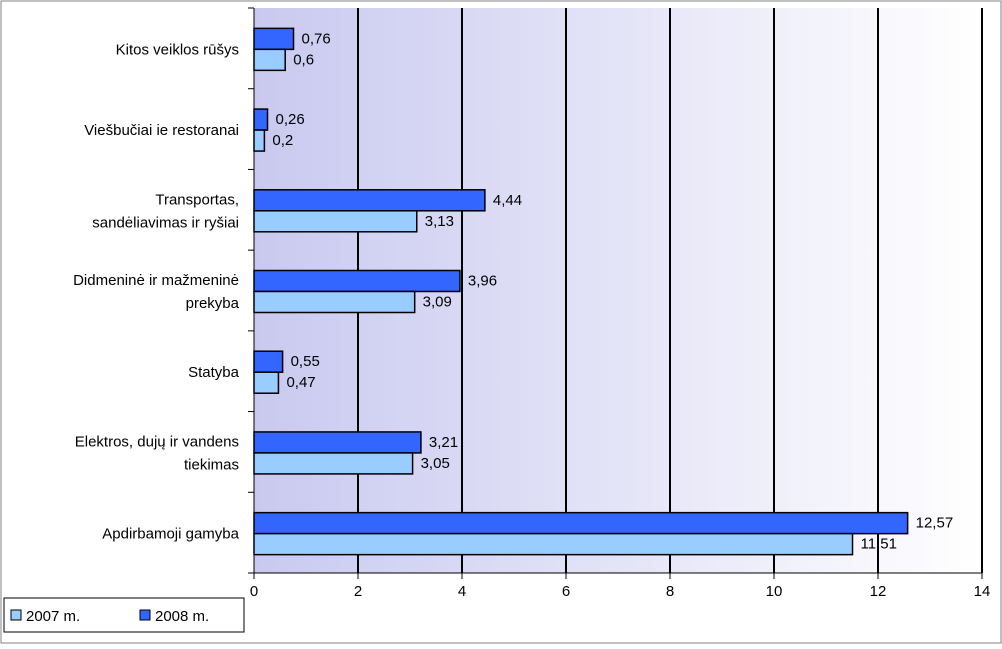 The image size is (1002, 649). I want to click on category-label: Viešbučiai ie restoranai, so click(161, 130).